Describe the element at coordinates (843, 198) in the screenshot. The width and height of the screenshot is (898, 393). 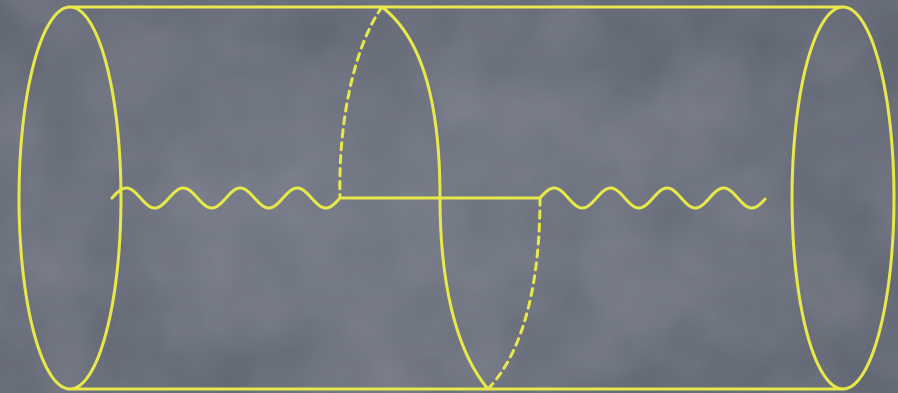
I see `right-end-cap` at that location.